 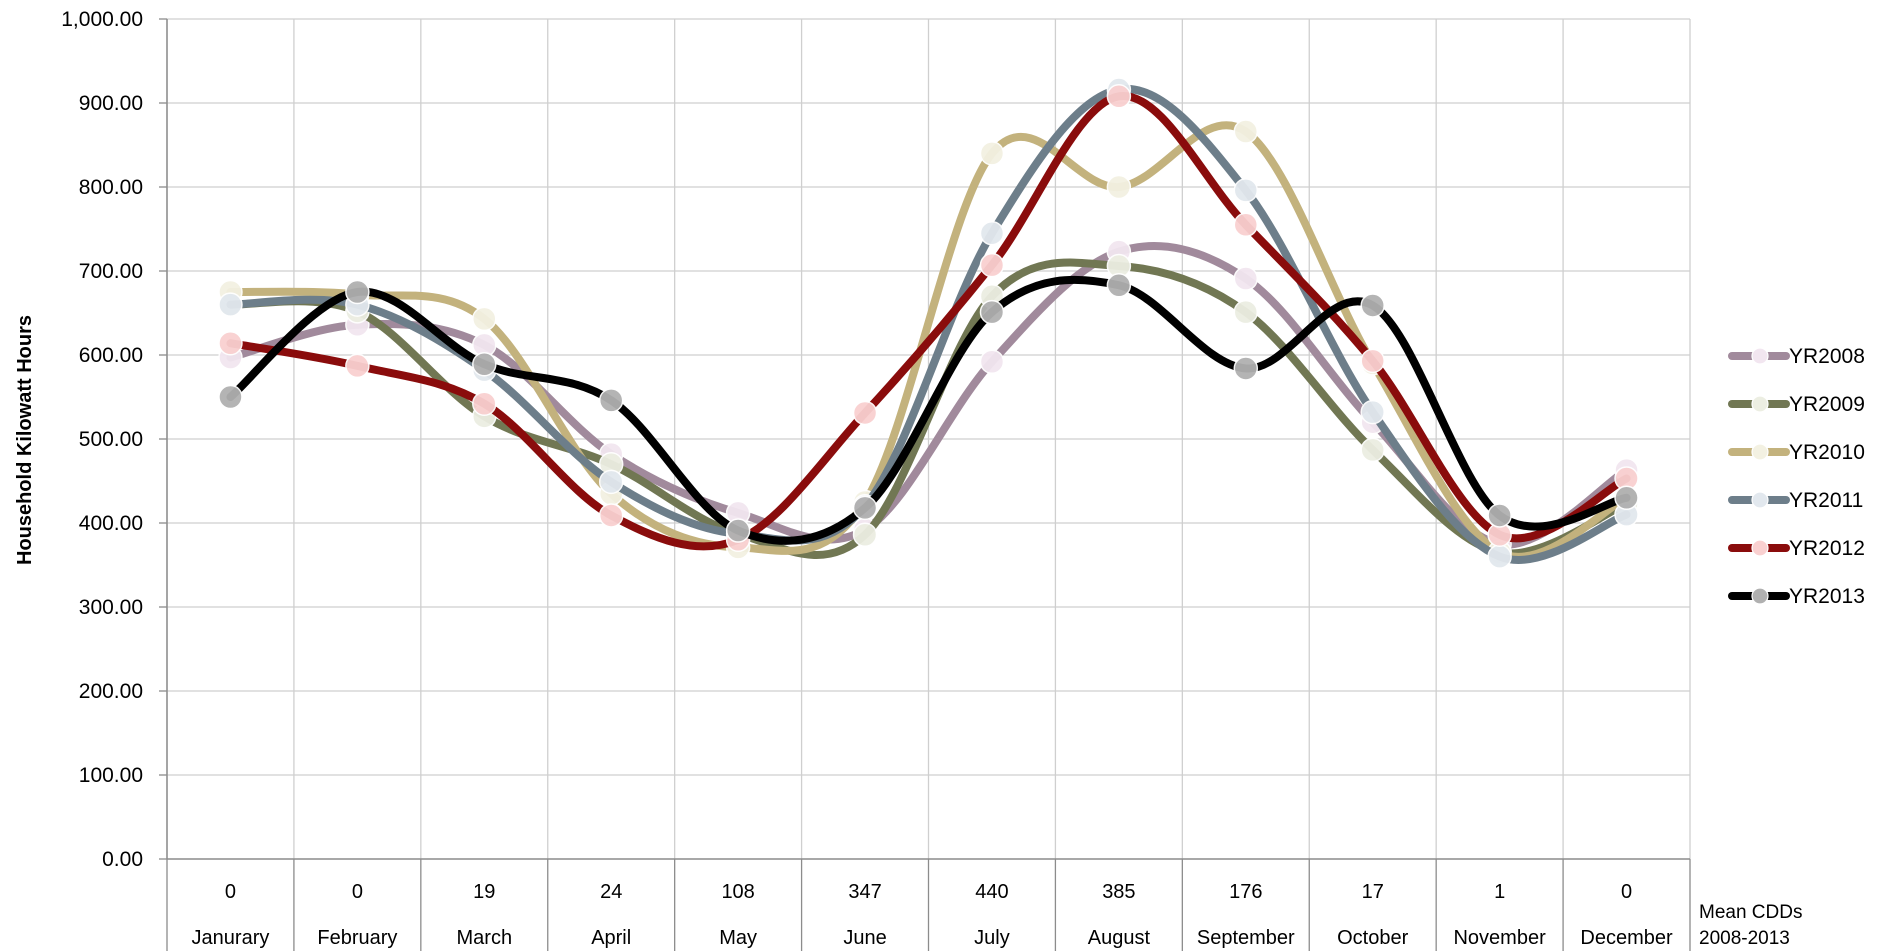 I want to click on cdd-value: 108, so click(x=737, y=892).